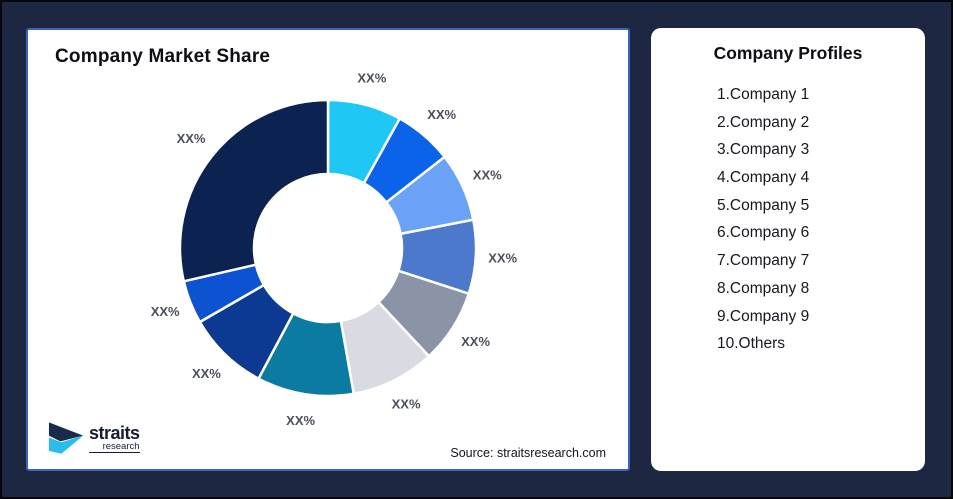  I want to click on list-item: 2.Company 2, so click(763, 122).